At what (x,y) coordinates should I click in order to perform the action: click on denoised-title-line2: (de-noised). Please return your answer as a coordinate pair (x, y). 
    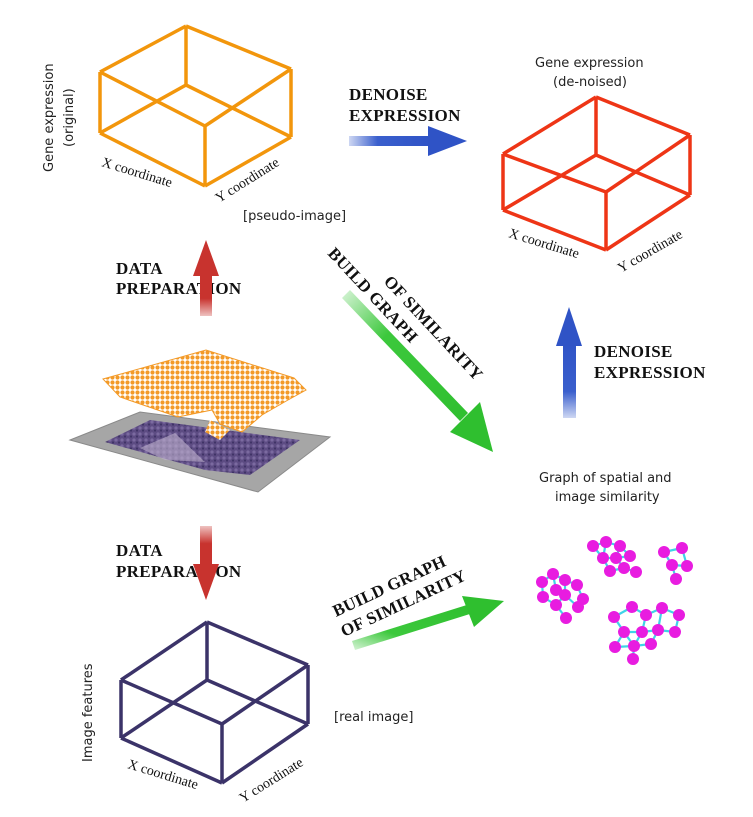
    Looking at the image, I should click on (590, 82).